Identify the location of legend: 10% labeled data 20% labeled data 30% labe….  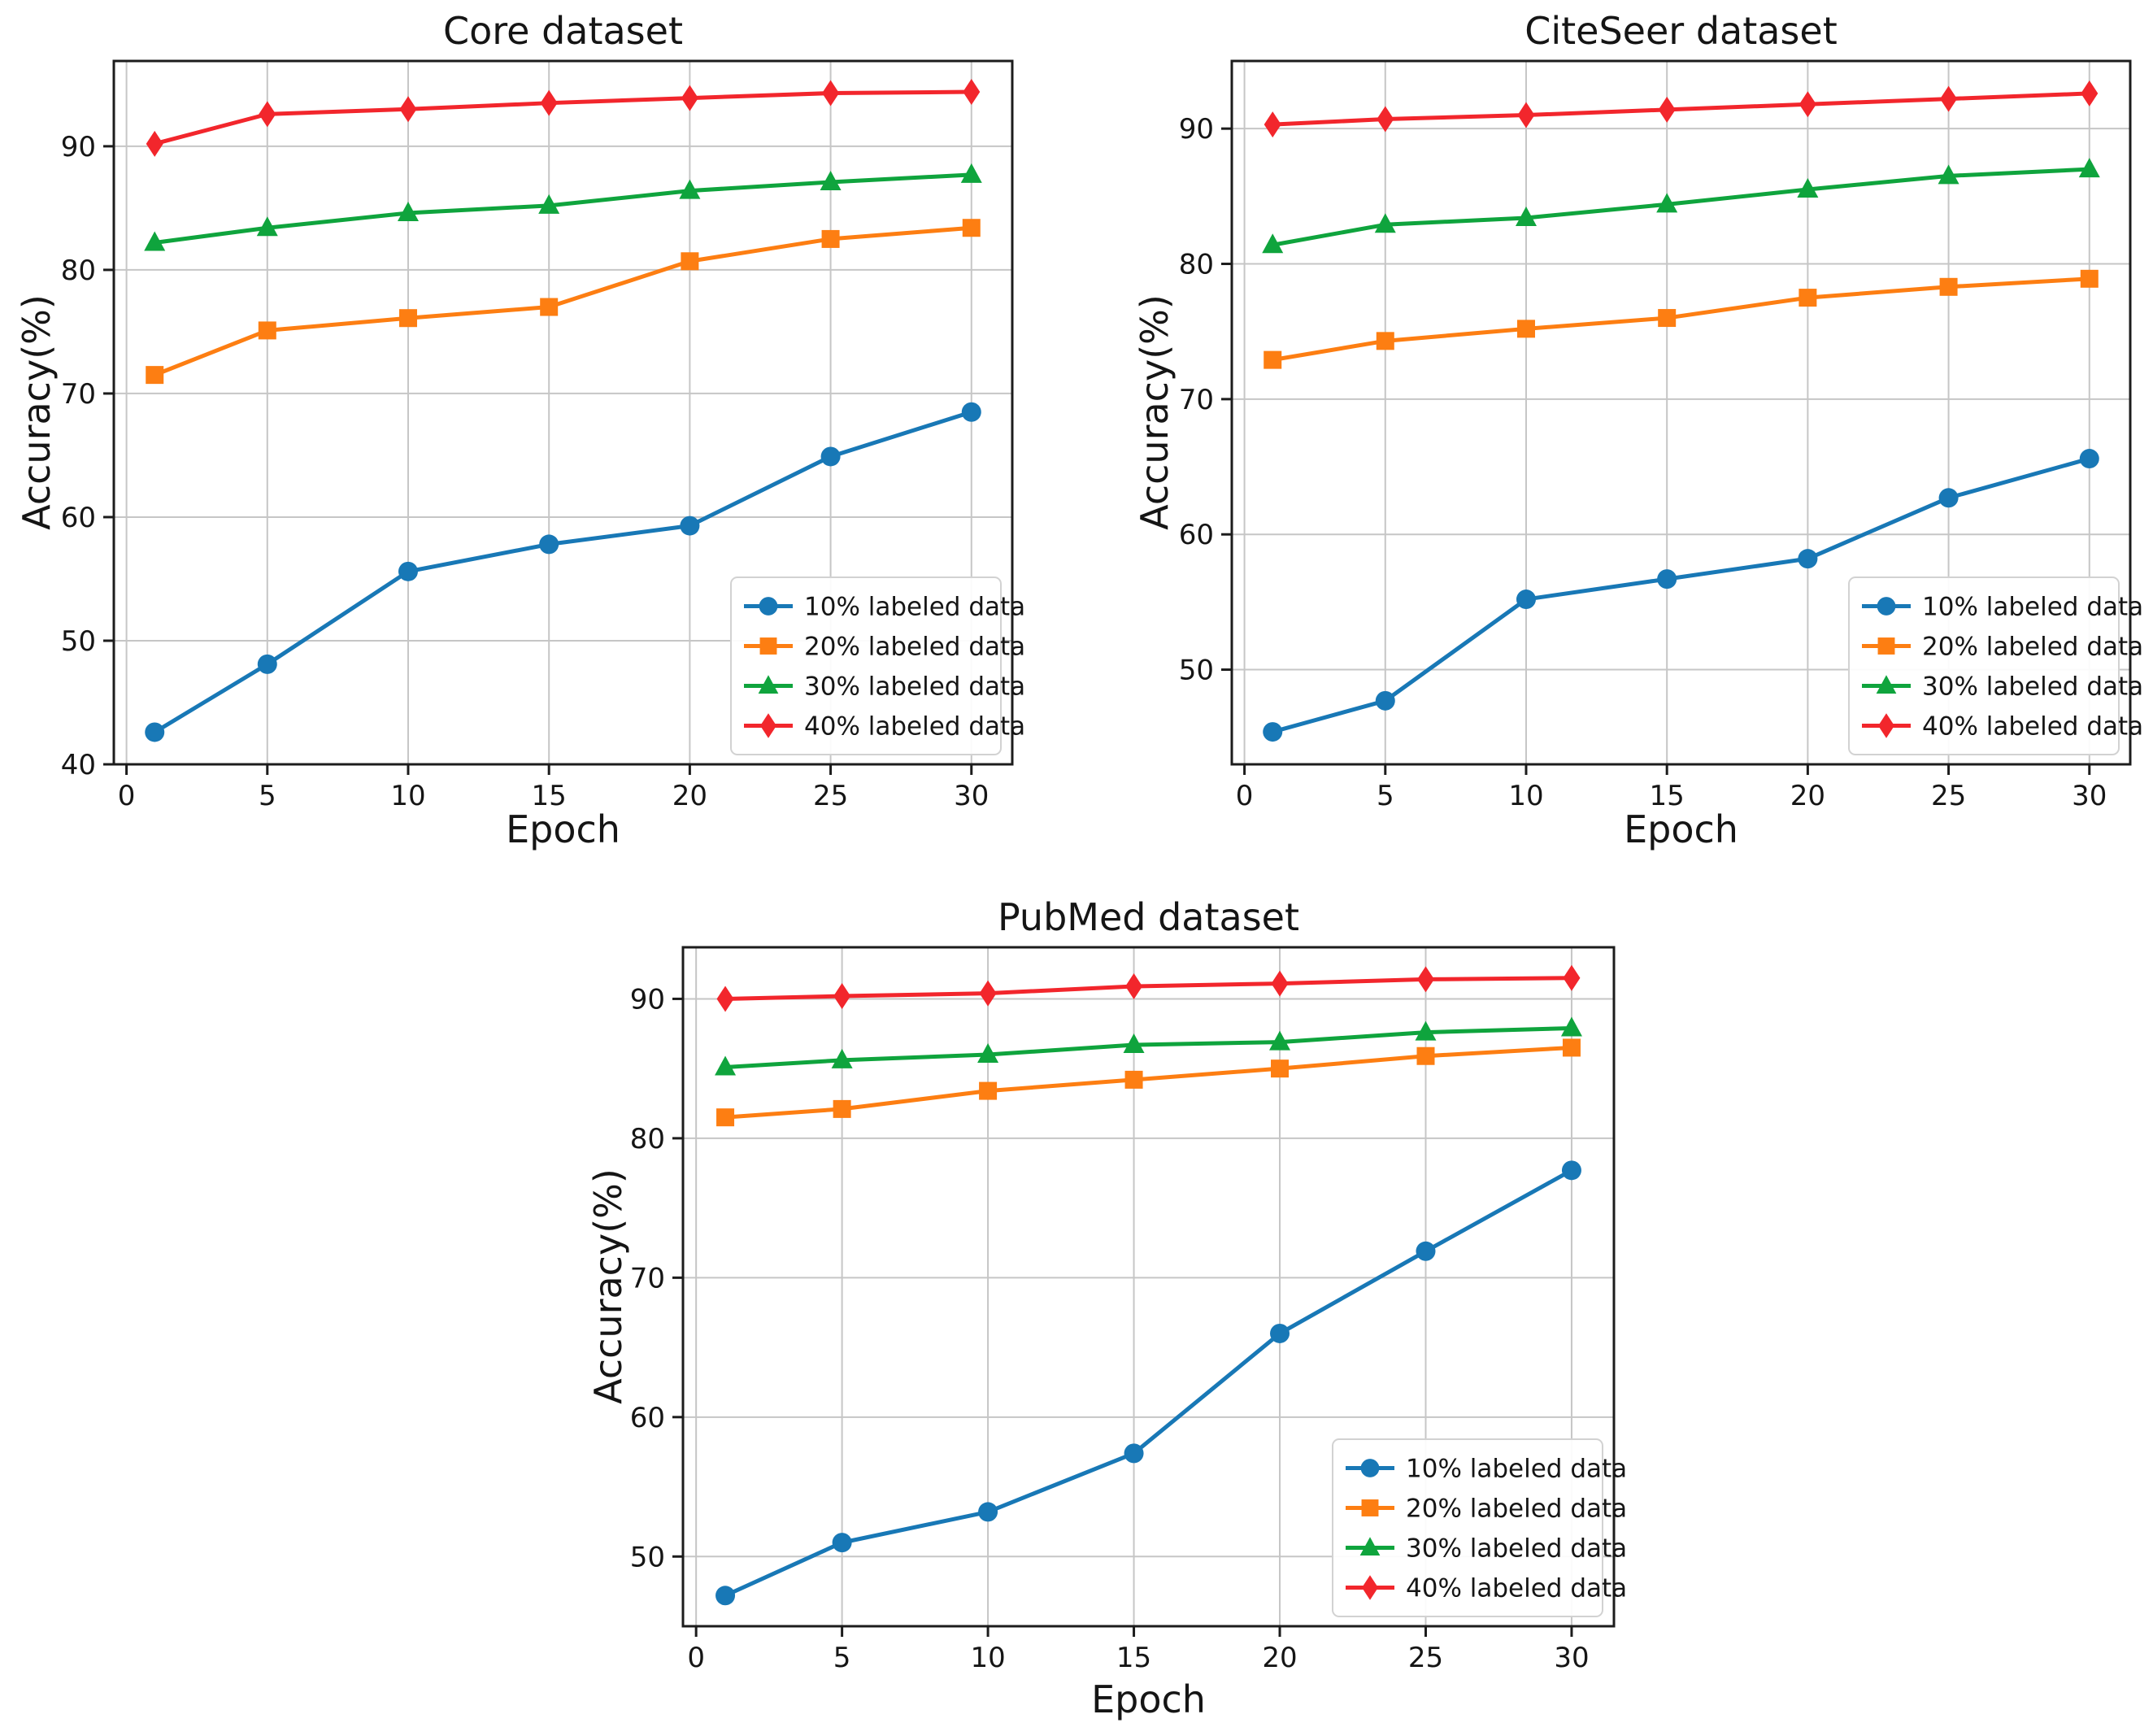
(1995, 665).